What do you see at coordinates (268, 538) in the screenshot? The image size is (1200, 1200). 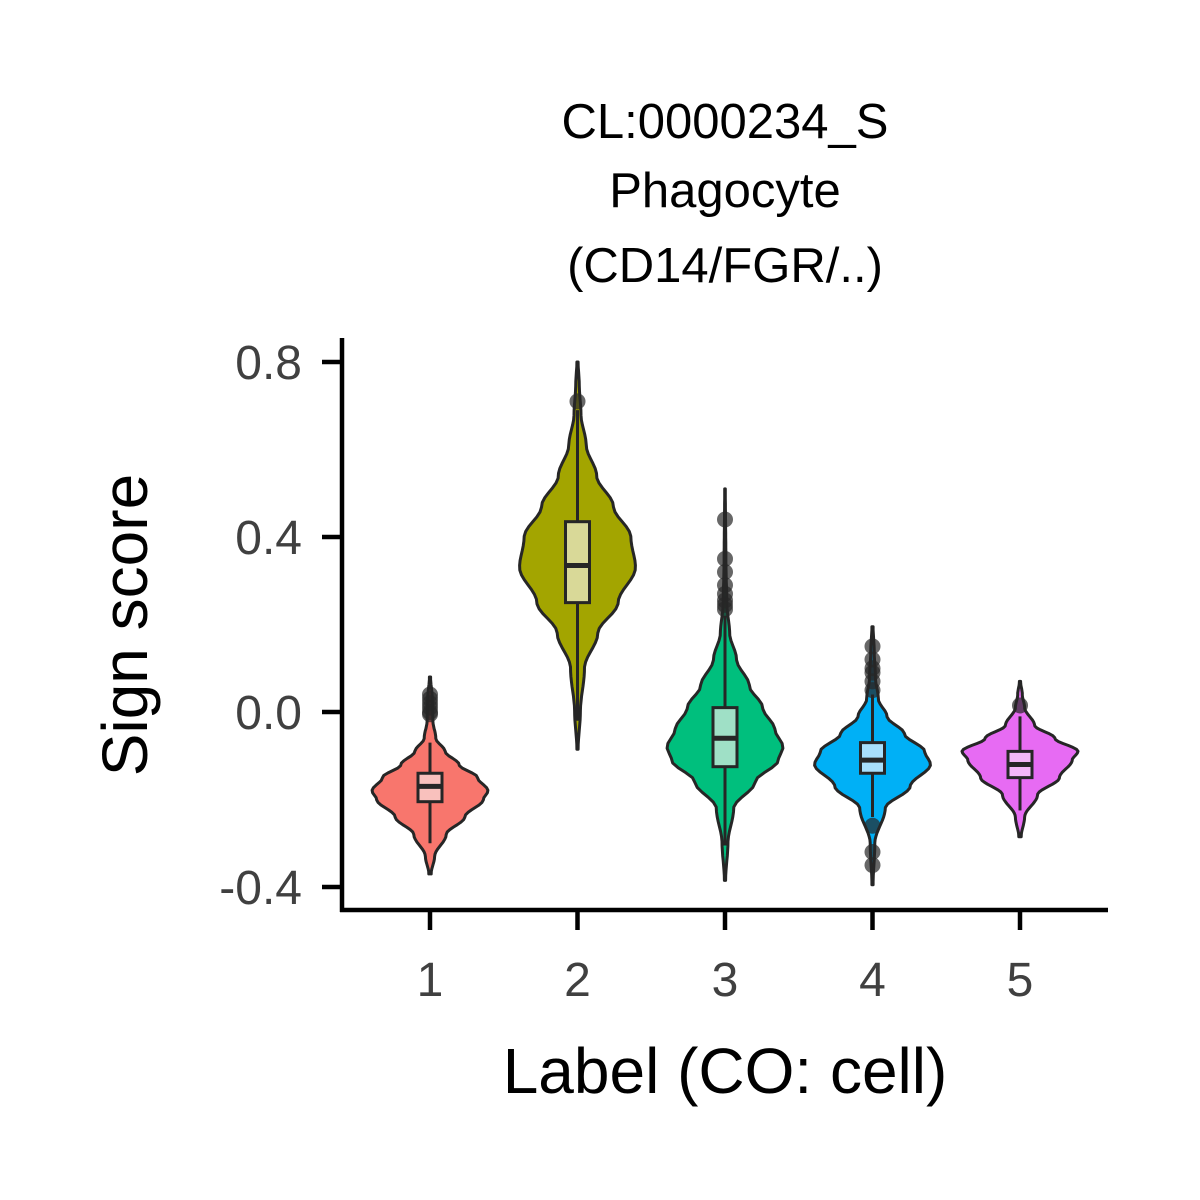 I see `y-tick-label: 0.4` at bounding box center [268, 538].